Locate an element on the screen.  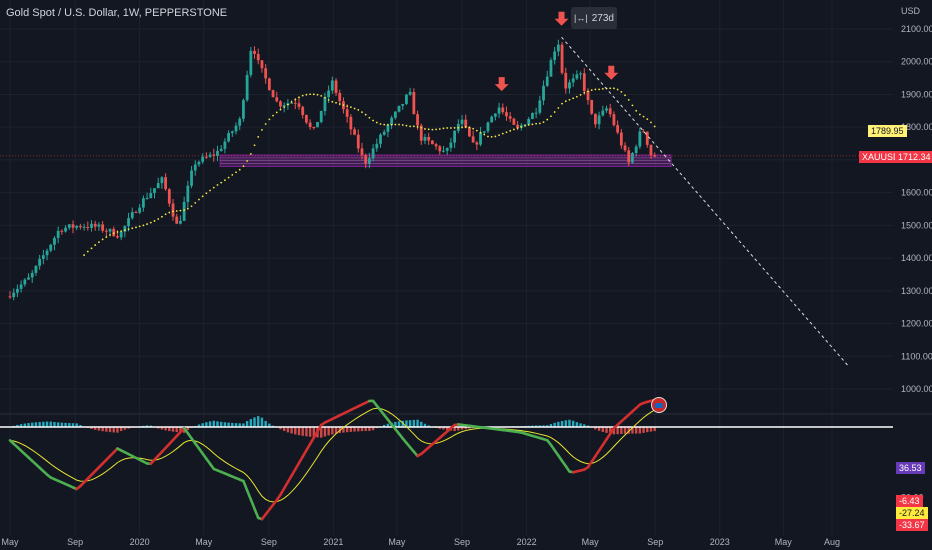
symbol-label: XAUUSD is located at coordinates (881, 157).